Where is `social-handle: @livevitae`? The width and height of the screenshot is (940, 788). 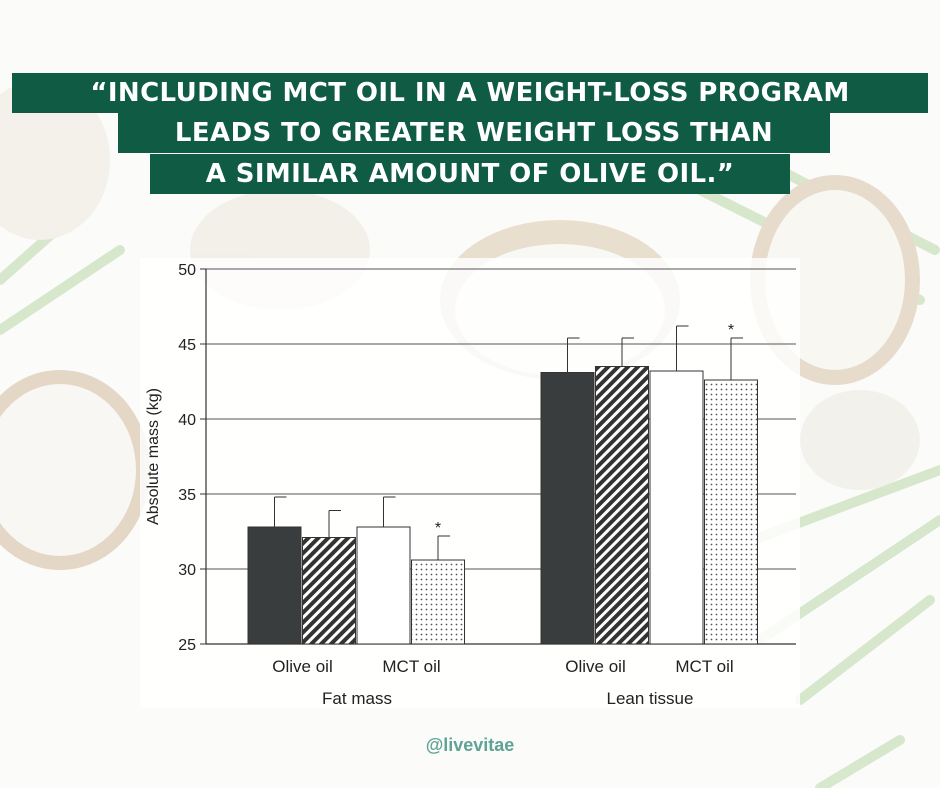 social-handle: @livevitae is located at coordinates (470, 745).